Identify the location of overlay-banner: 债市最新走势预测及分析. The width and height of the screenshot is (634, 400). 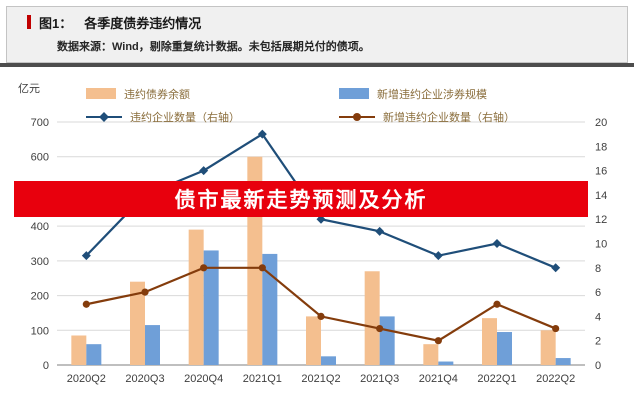
(301, 199).